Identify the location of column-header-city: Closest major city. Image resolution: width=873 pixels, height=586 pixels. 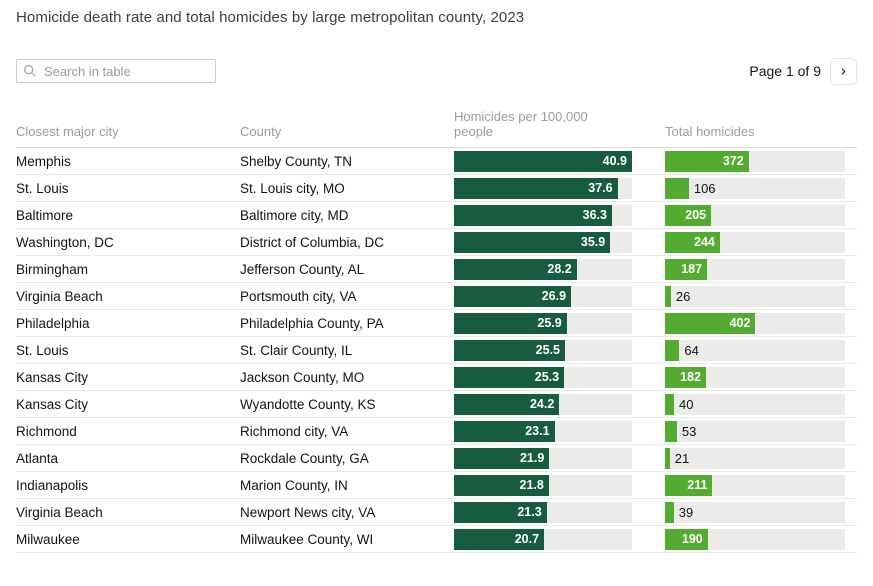
(67, 132).